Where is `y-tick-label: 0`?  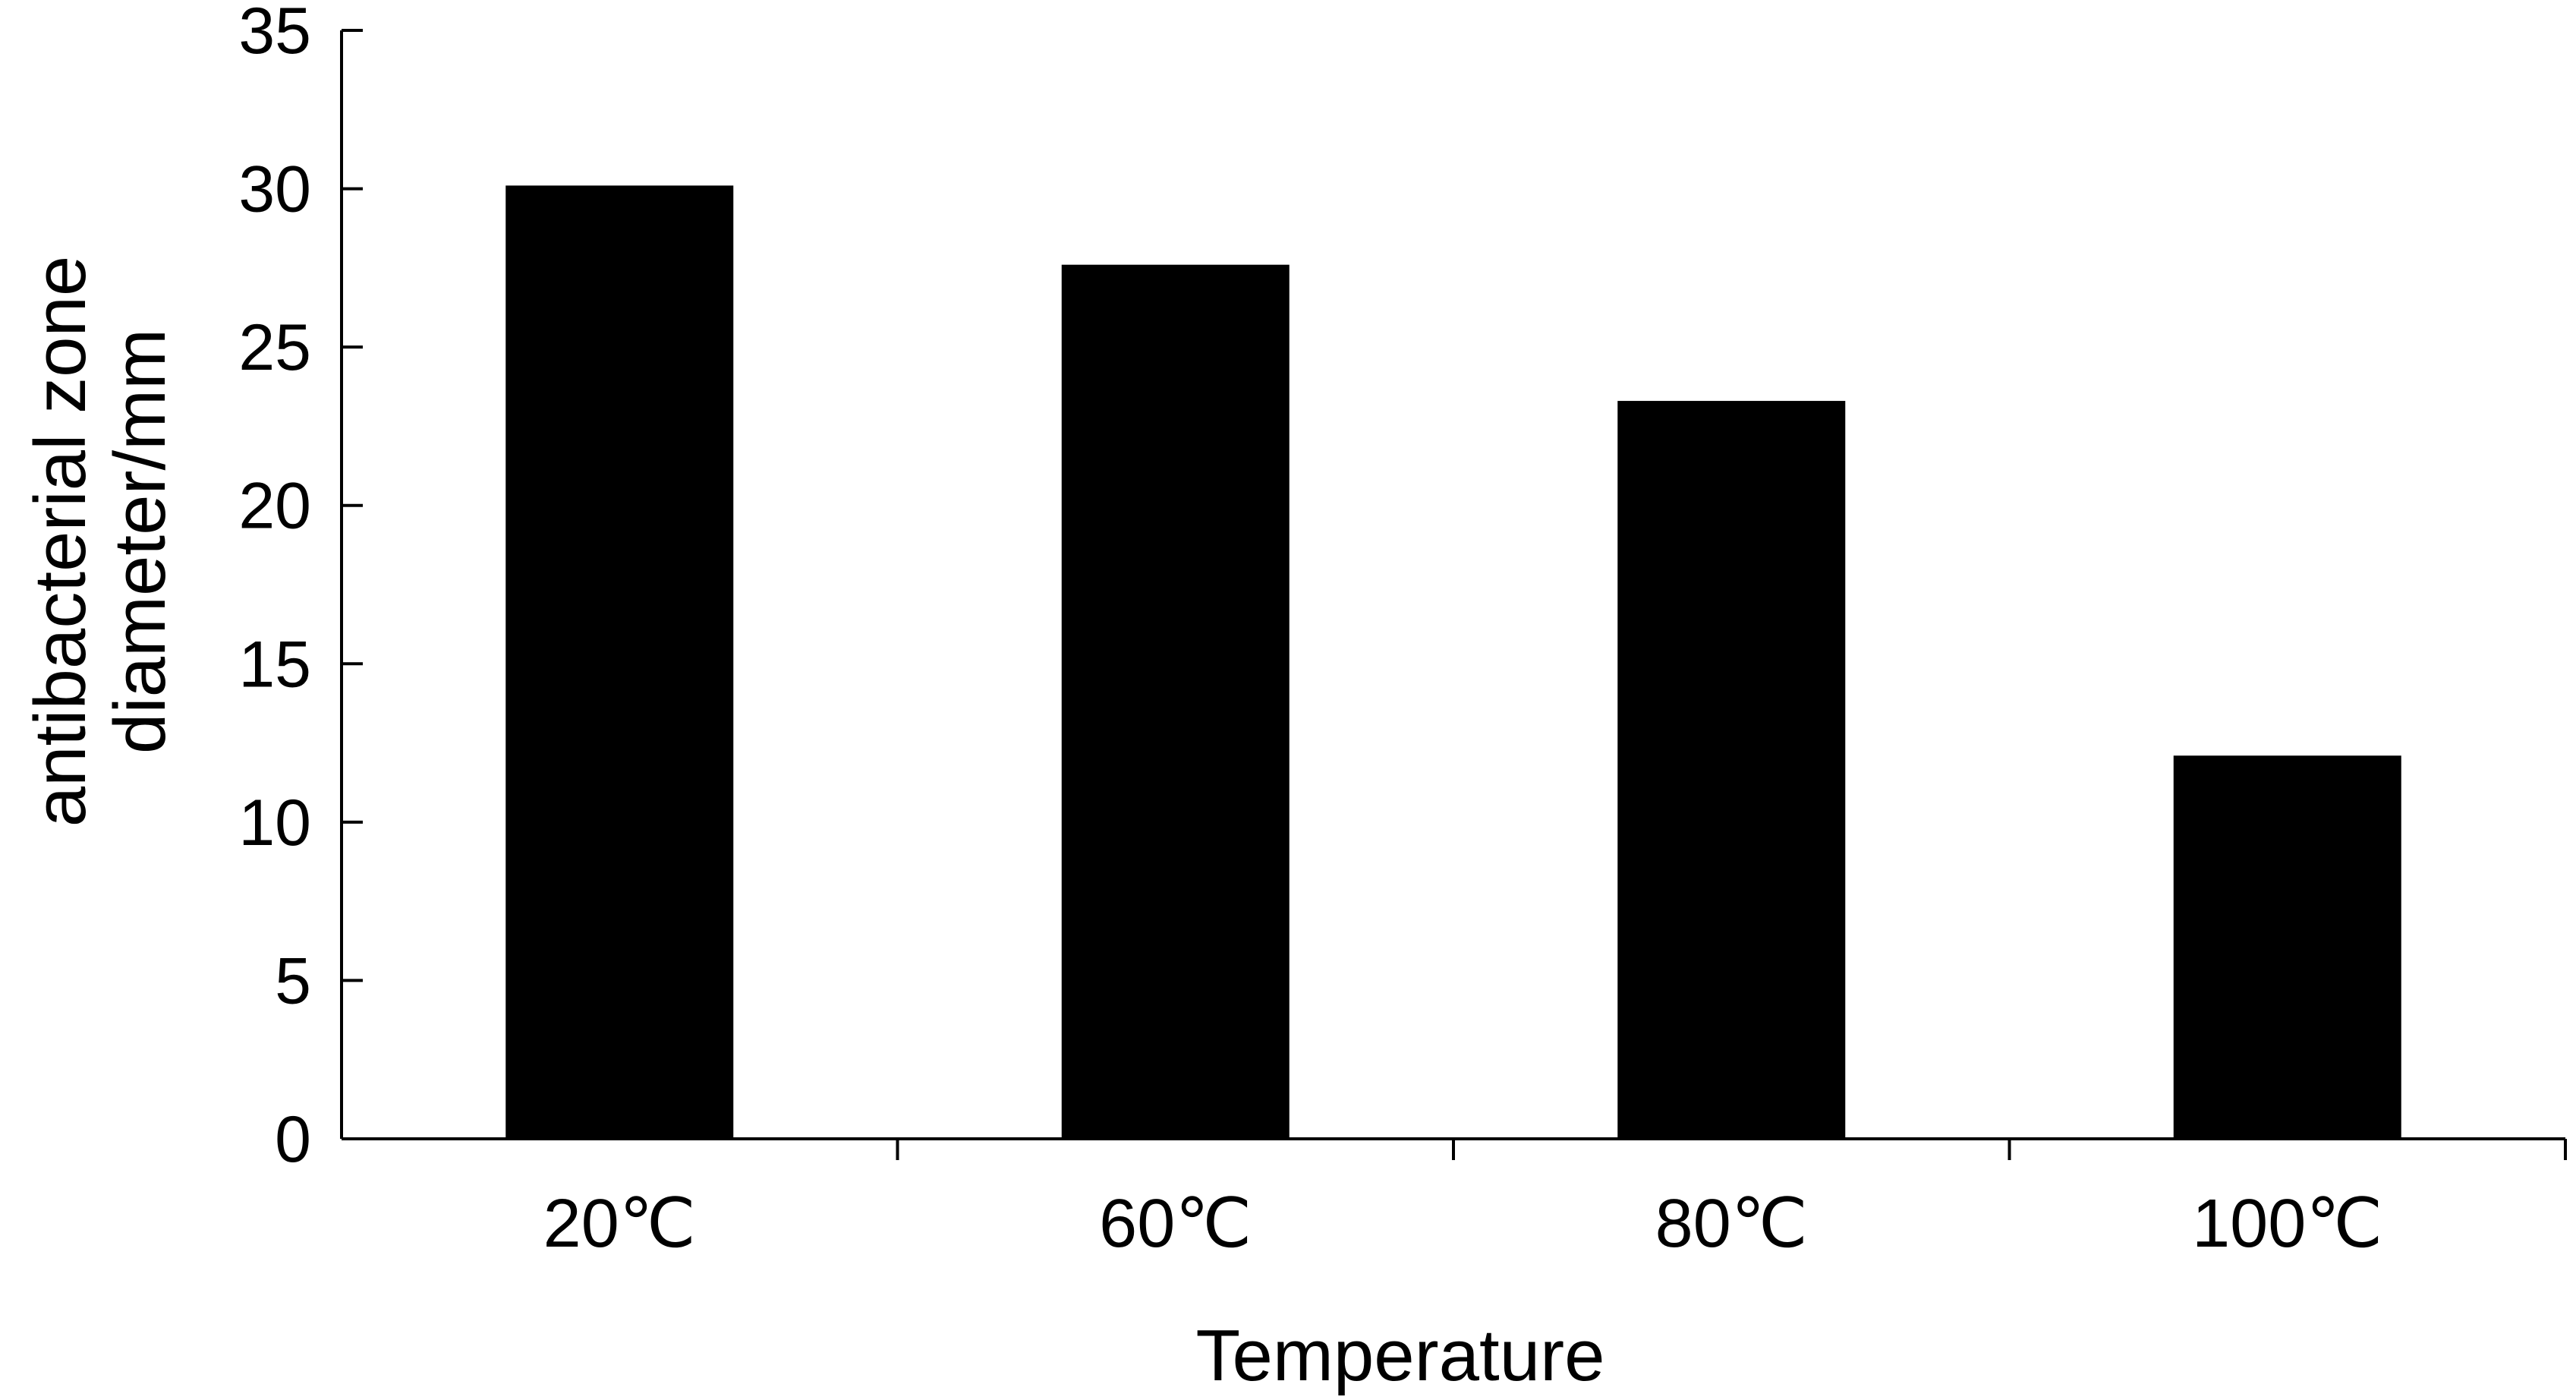 y-tick-label: 0 is located at coordinates (293, 1139).